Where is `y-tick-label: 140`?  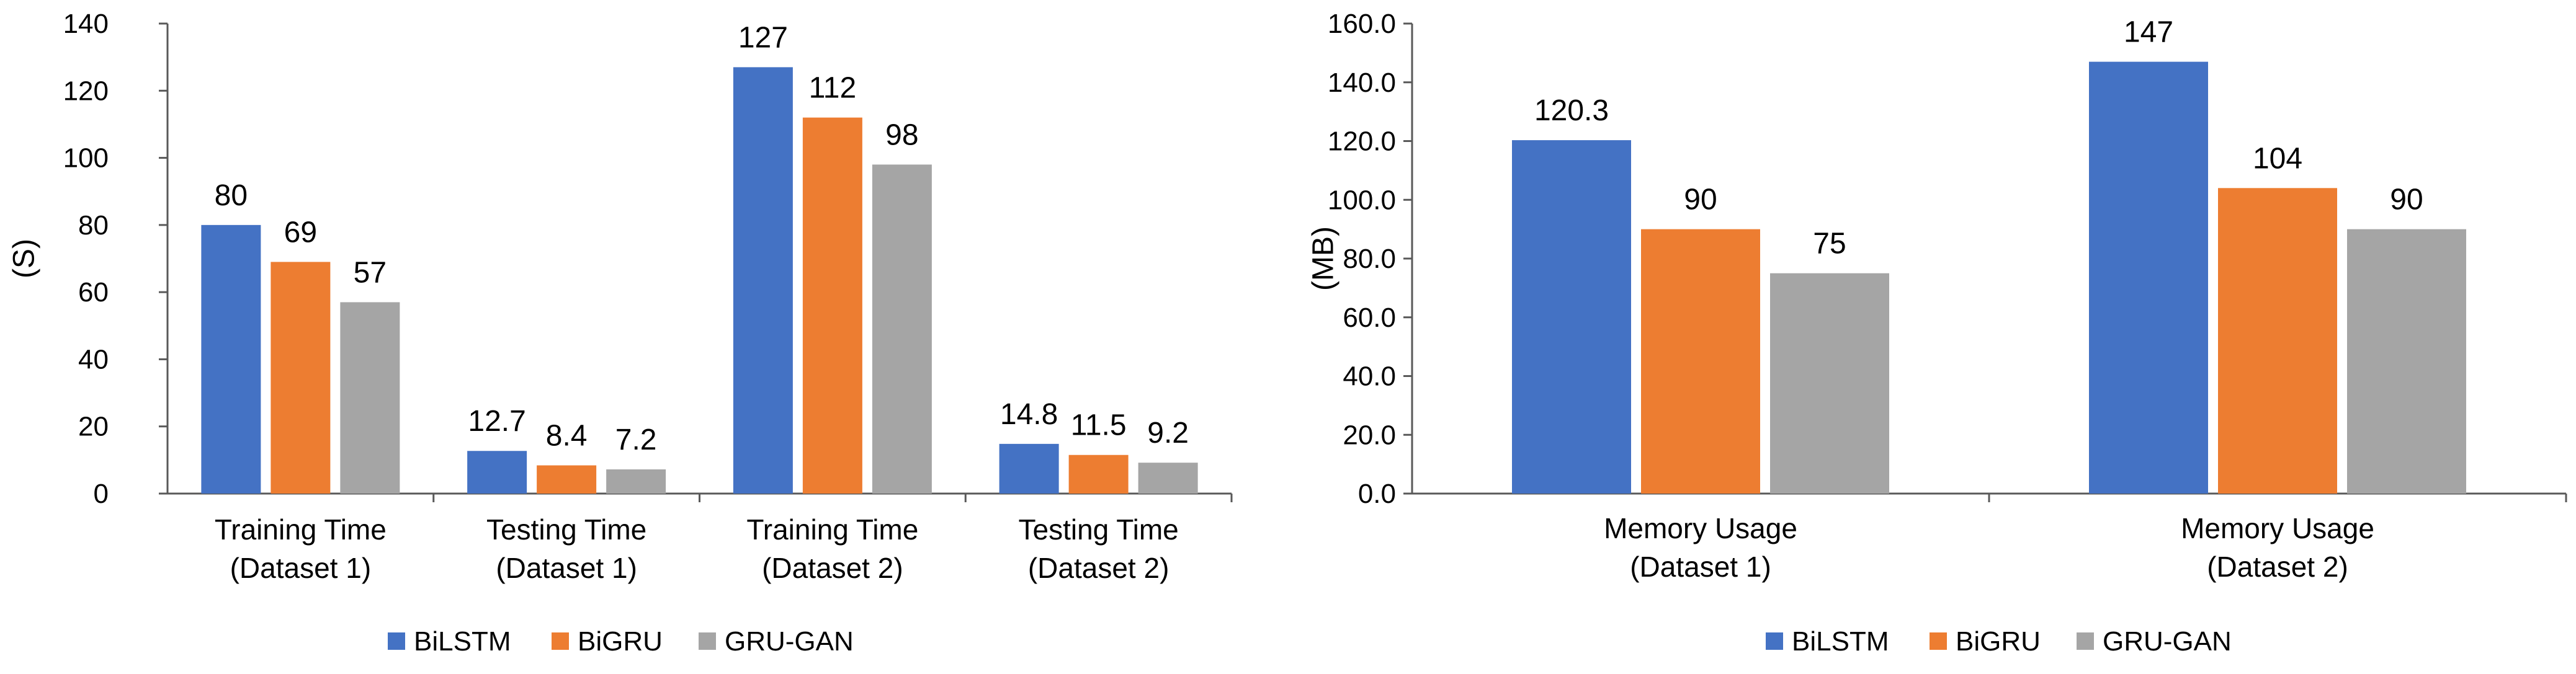
y-tick-label: 140 is located at coordinates (86, 24).